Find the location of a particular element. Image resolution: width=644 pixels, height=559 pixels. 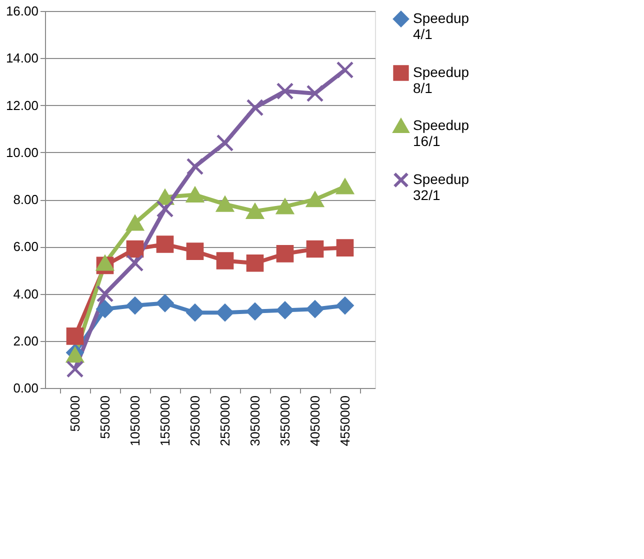

x-tick-label: 4550000 is located at coordinates (345, 421).